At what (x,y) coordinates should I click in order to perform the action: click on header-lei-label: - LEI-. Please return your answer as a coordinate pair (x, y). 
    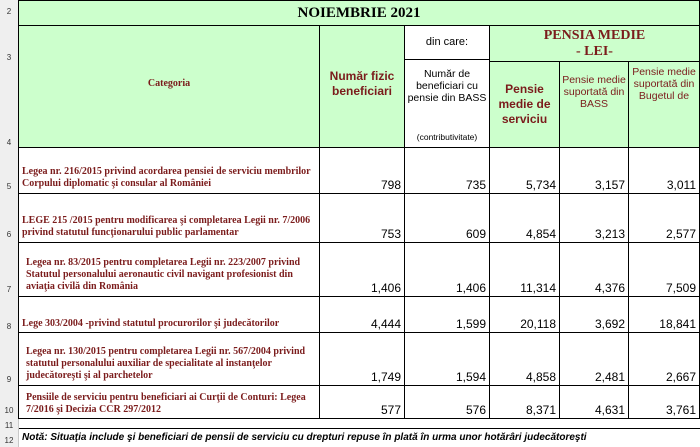
    Looking at the image, I should click on (594, 51).